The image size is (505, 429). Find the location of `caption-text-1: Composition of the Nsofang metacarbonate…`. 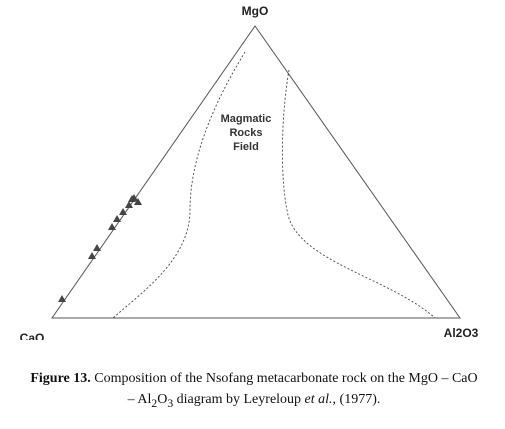

caption-text-1: Composition of the Nsofang metacarbonate… is located at coordinates (284, 378).